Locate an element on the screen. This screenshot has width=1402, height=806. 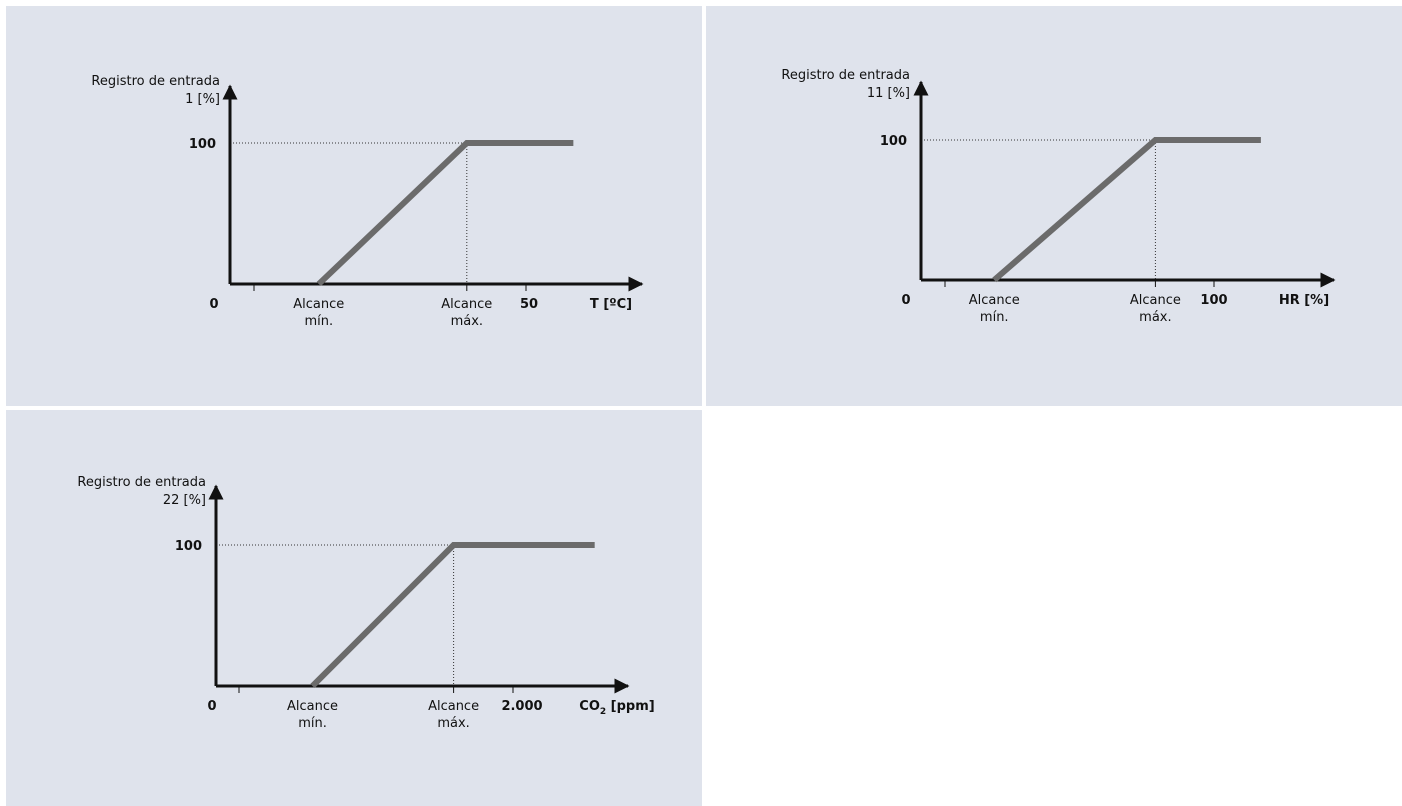
x-axis-label-main: T [ºC] is located at coordinates (611, 304).